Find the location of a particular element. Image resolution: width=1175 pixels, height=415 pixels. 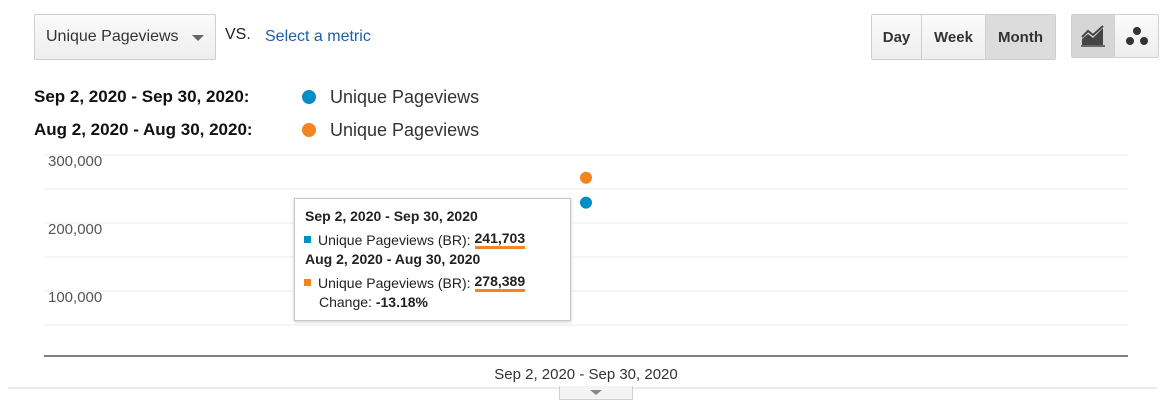

chart-type-toggle is located at coordinates (1115, 36).